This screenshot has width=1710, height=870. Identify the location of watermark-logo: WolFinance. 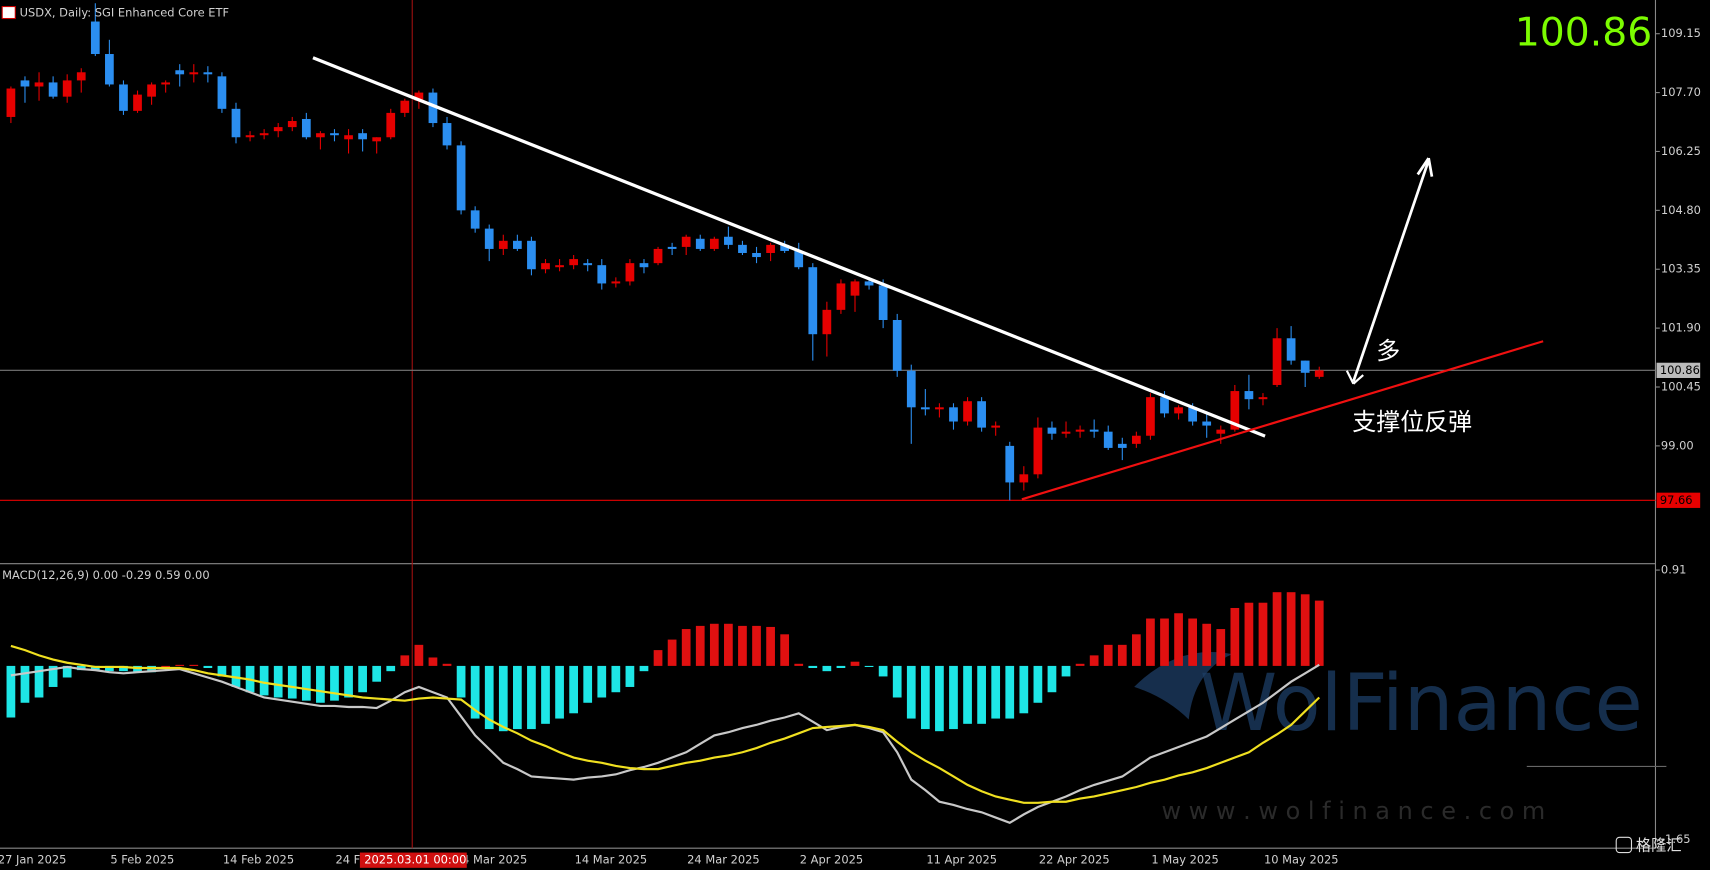
(1421, 703).